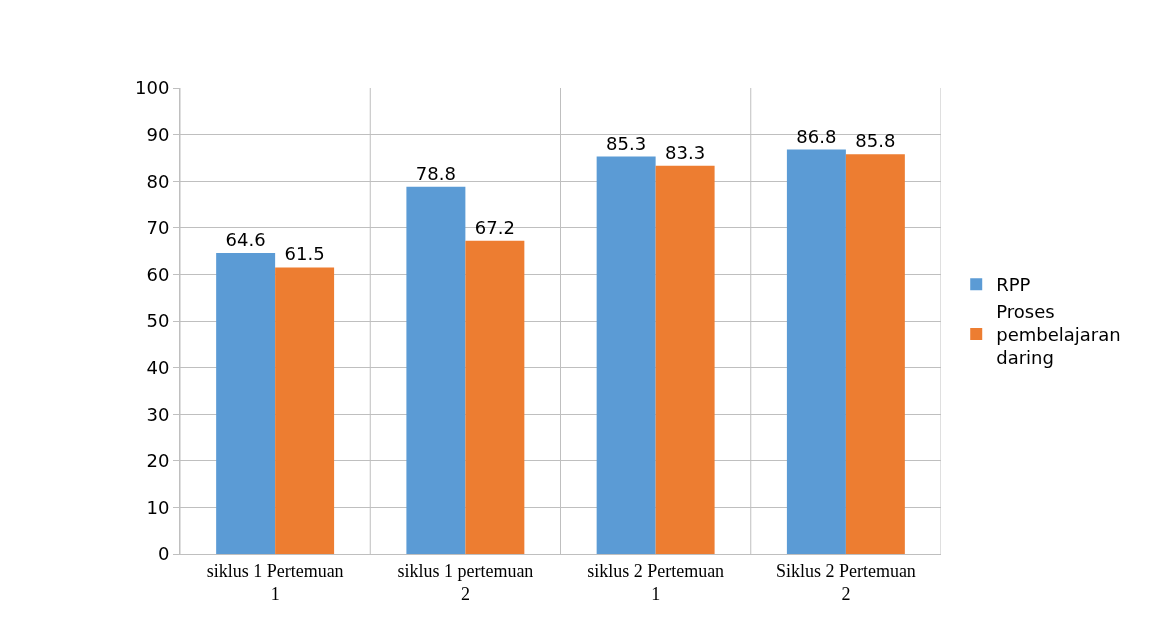 This screenshot has height=634, width=1171. Describe the element at coordinates (875, 141) in the screenshot. I see `data-label: 85.8` at that location.